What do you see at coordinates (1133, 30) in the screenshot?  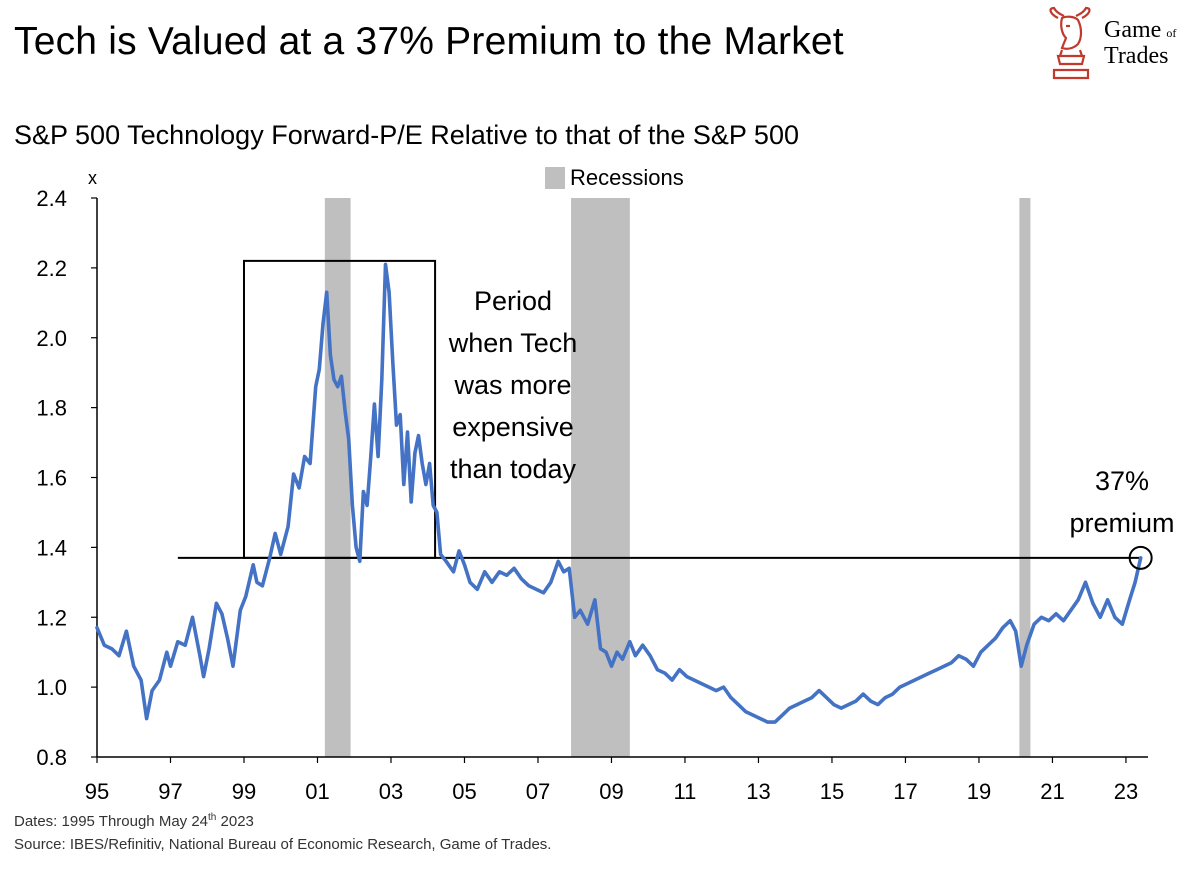 I see `logo-word-game: Game` at bounding box center [1133, 30].